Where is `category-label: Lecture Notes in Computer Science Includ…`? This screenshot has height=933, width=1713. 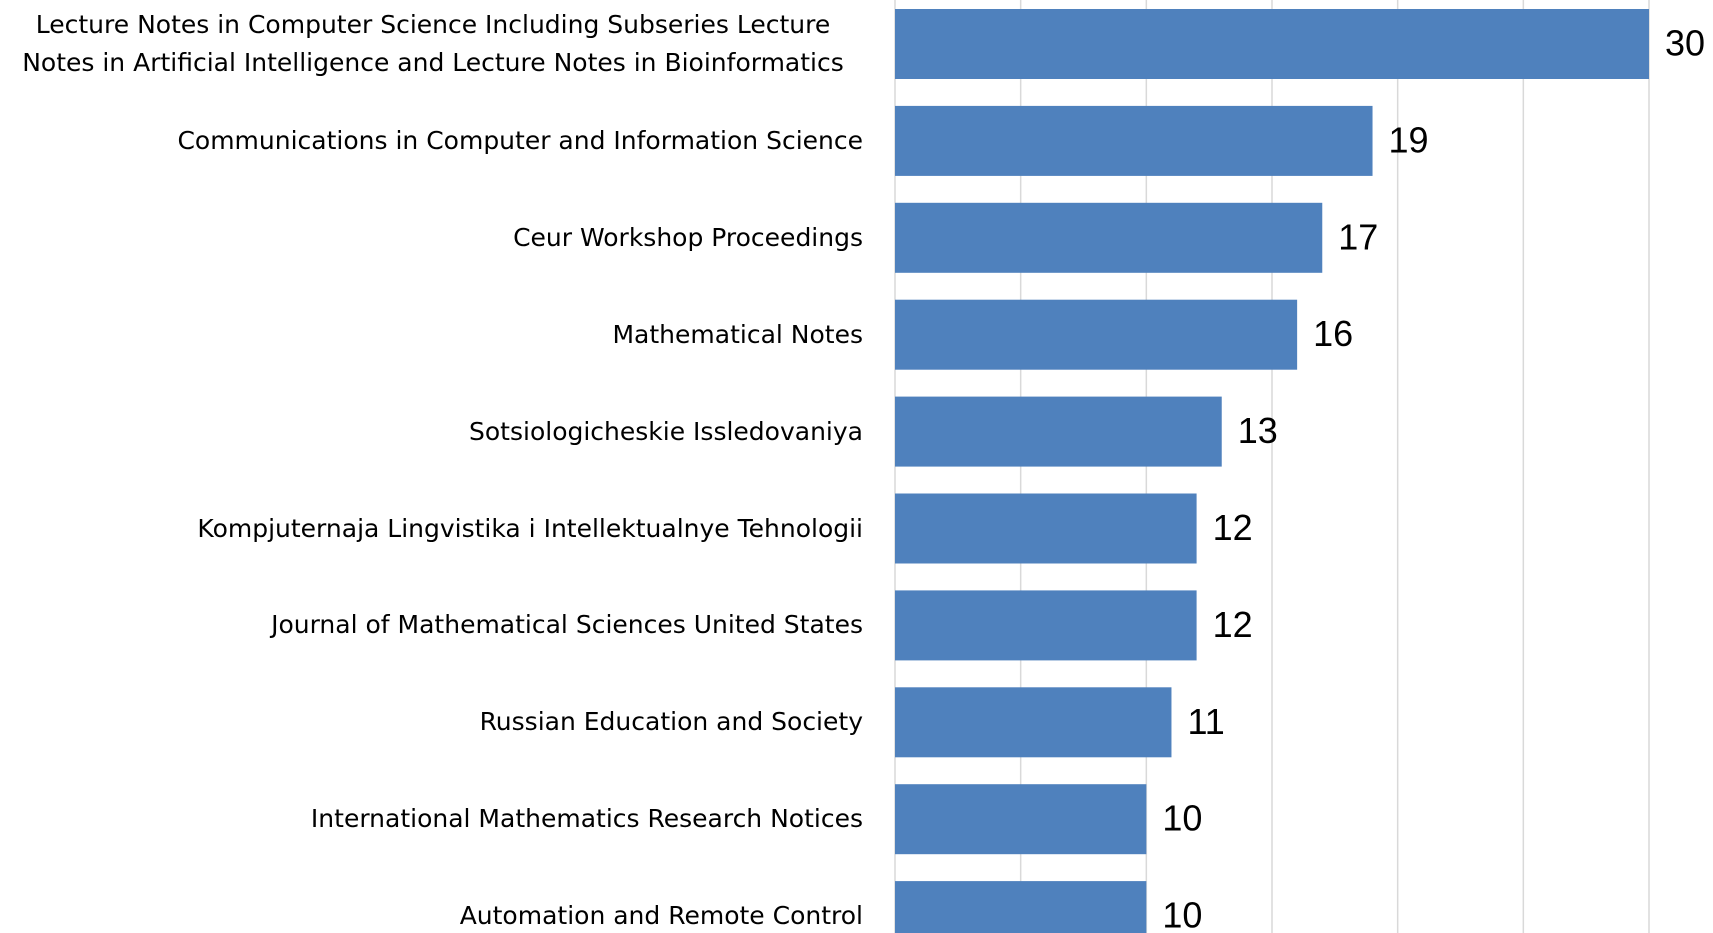
category-label: Lecture Notes in Computer Science Includ… is located at coordinates (431, 49).